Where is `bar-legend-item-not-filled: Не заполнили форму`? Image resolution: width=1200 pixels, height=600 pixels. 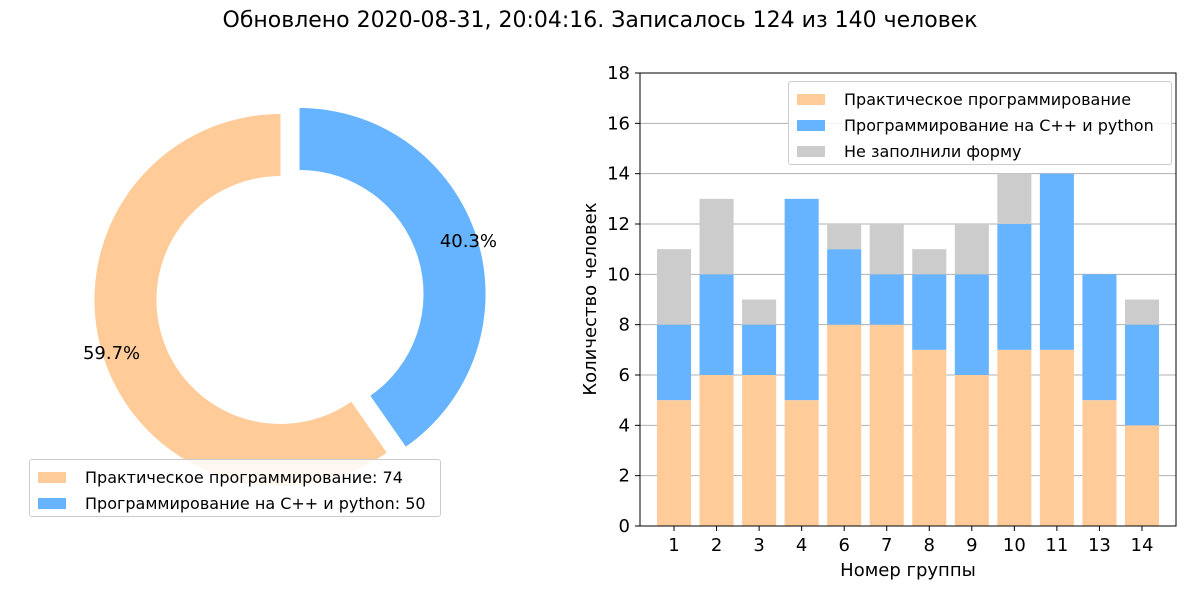
bar-legend-item-not-filled: Не заполнили форму is located at coordinates (984, 151).